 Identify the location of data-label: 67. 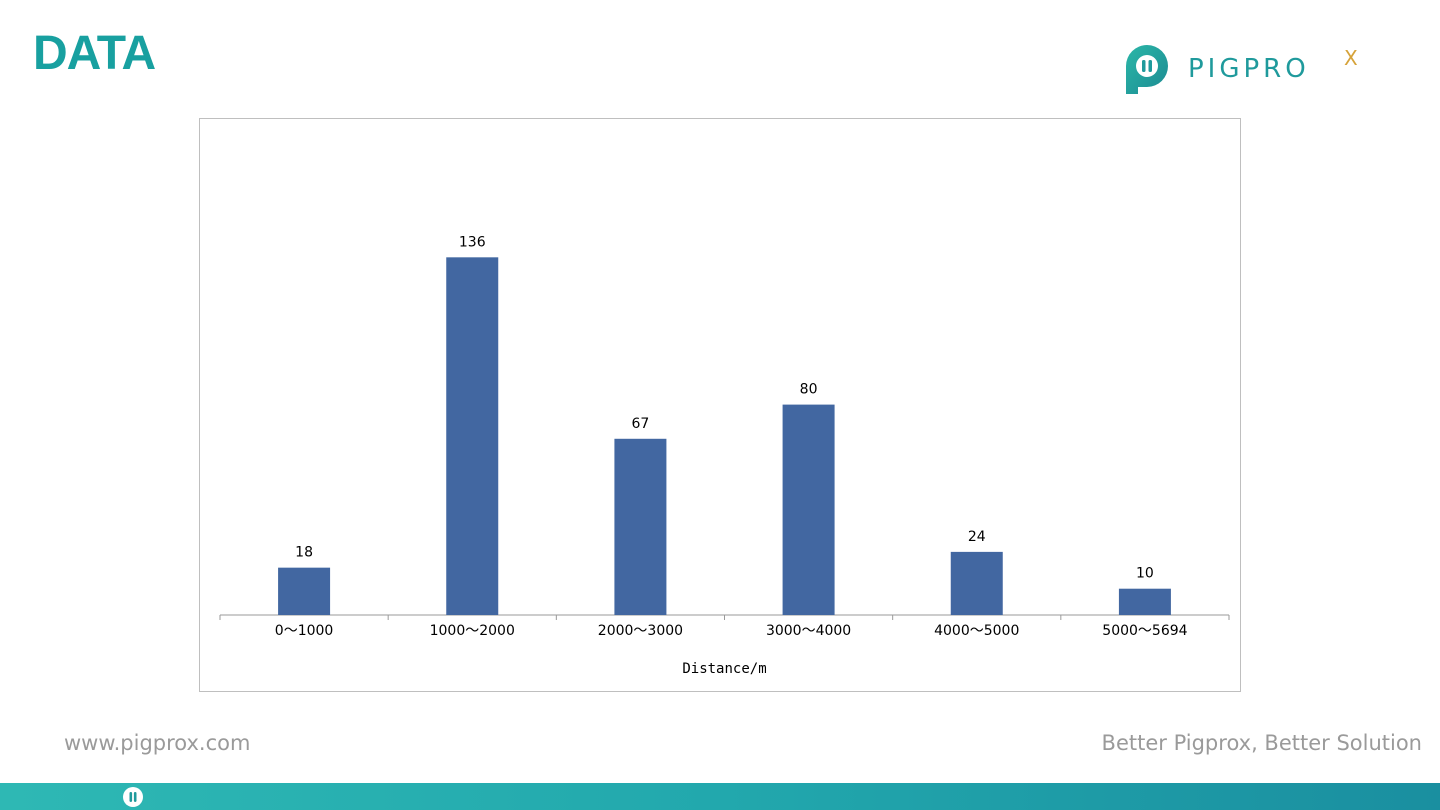
(641, 424).